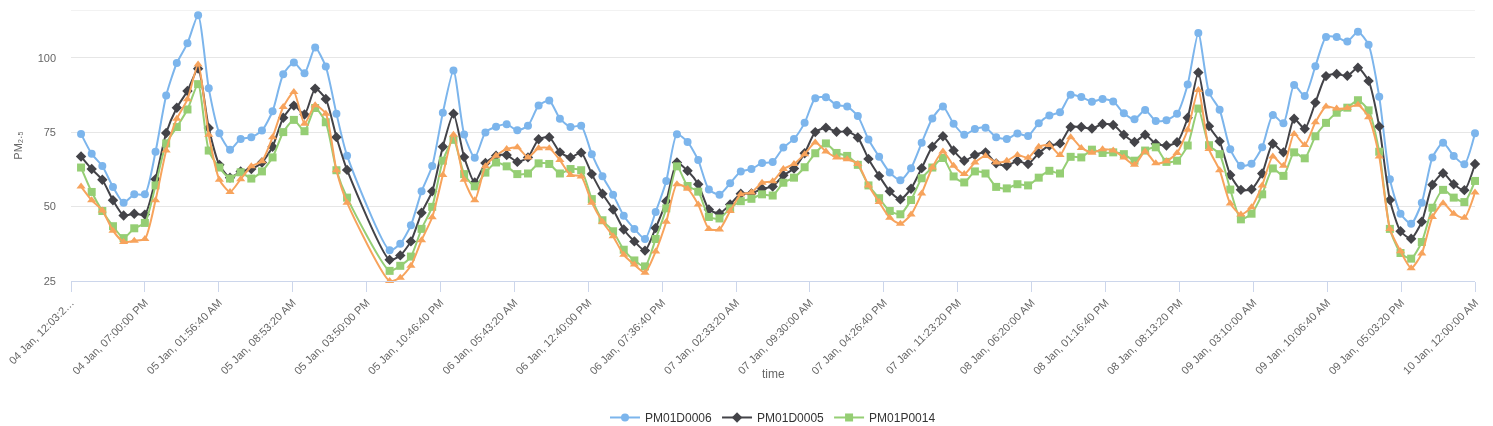  Describe the element at coordinates (902, 418) in the screenshot. I see `legend-label: PM01P0014` at that location.